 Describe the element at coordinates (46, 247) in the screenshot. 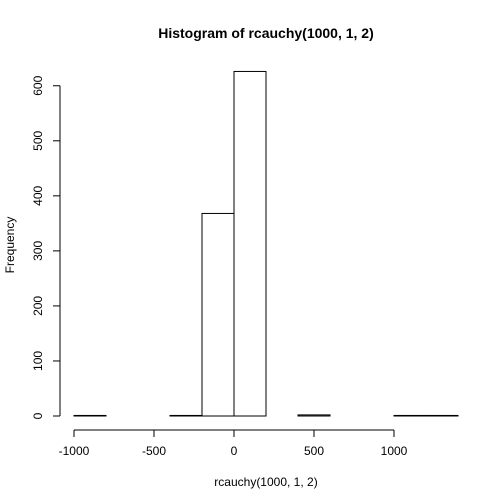

I see `y-axis: 0 100 200 300 400 500 600` at that location.